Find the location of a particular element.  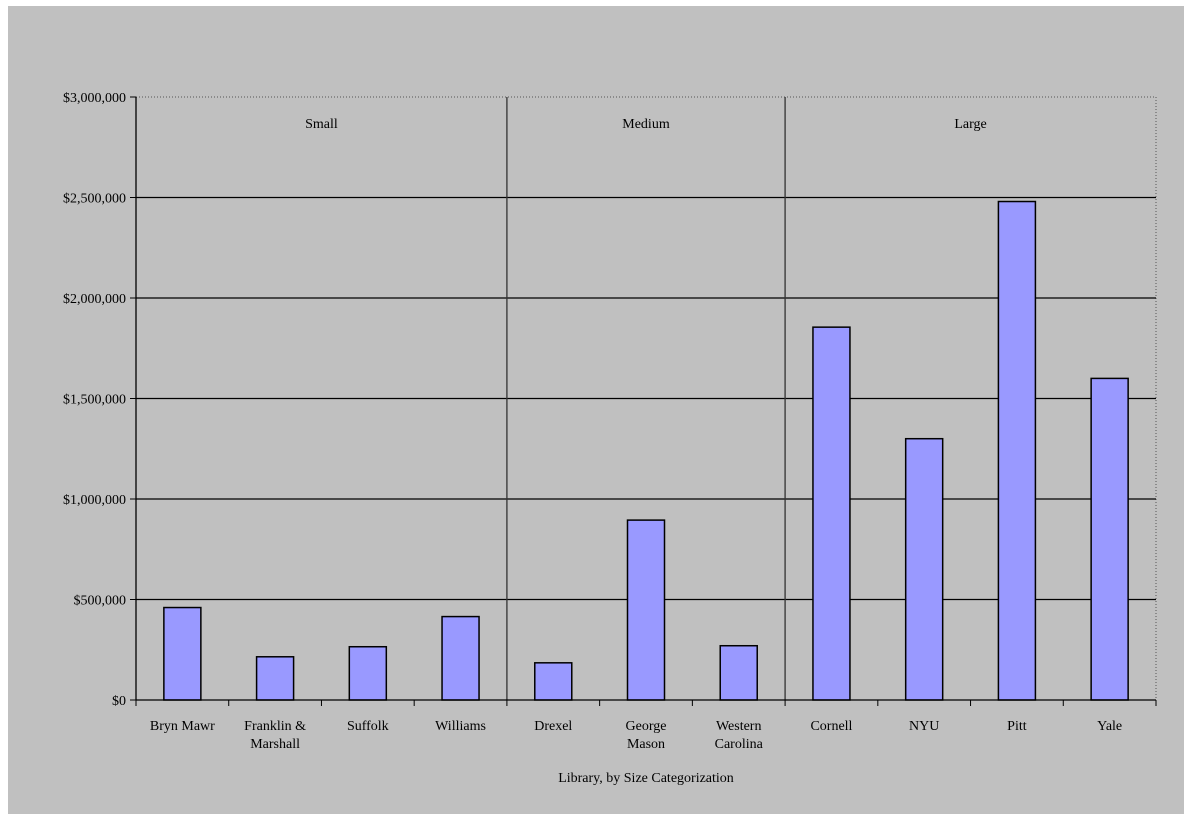

y-tick-label: $2,000,000 is located at coordinates (94, 299).